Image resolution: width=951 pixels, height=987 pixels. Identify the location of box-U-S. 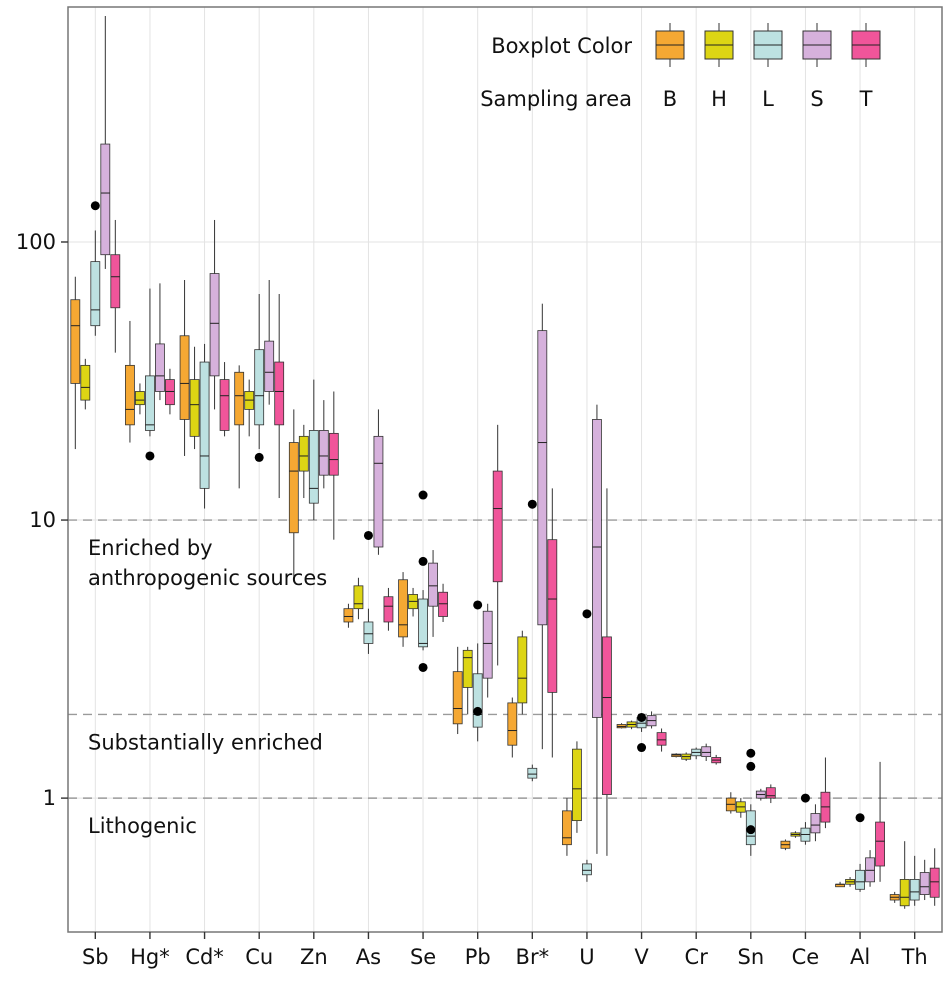
(597, 629).